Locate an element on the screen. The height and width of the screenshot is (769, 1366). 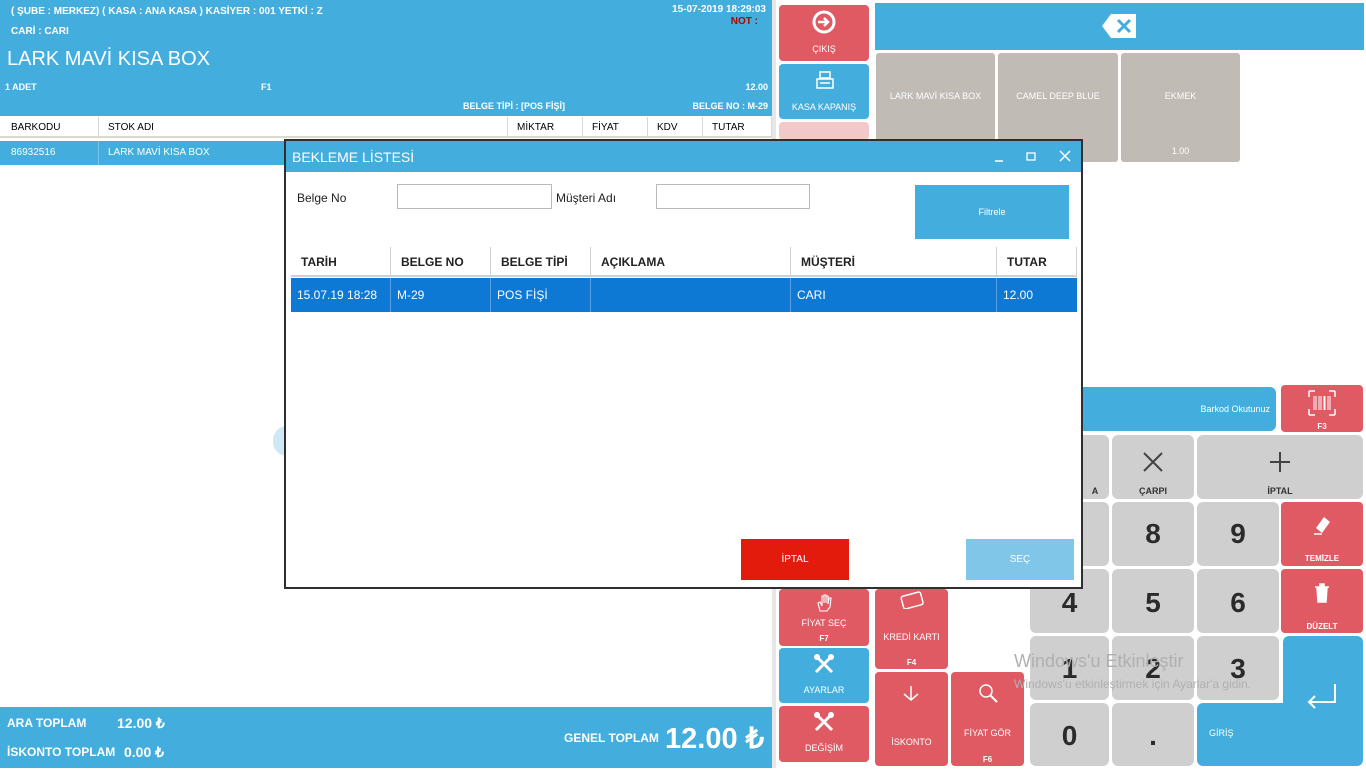
cell-belge-no: M-29 is located at coordinates (441, 295).